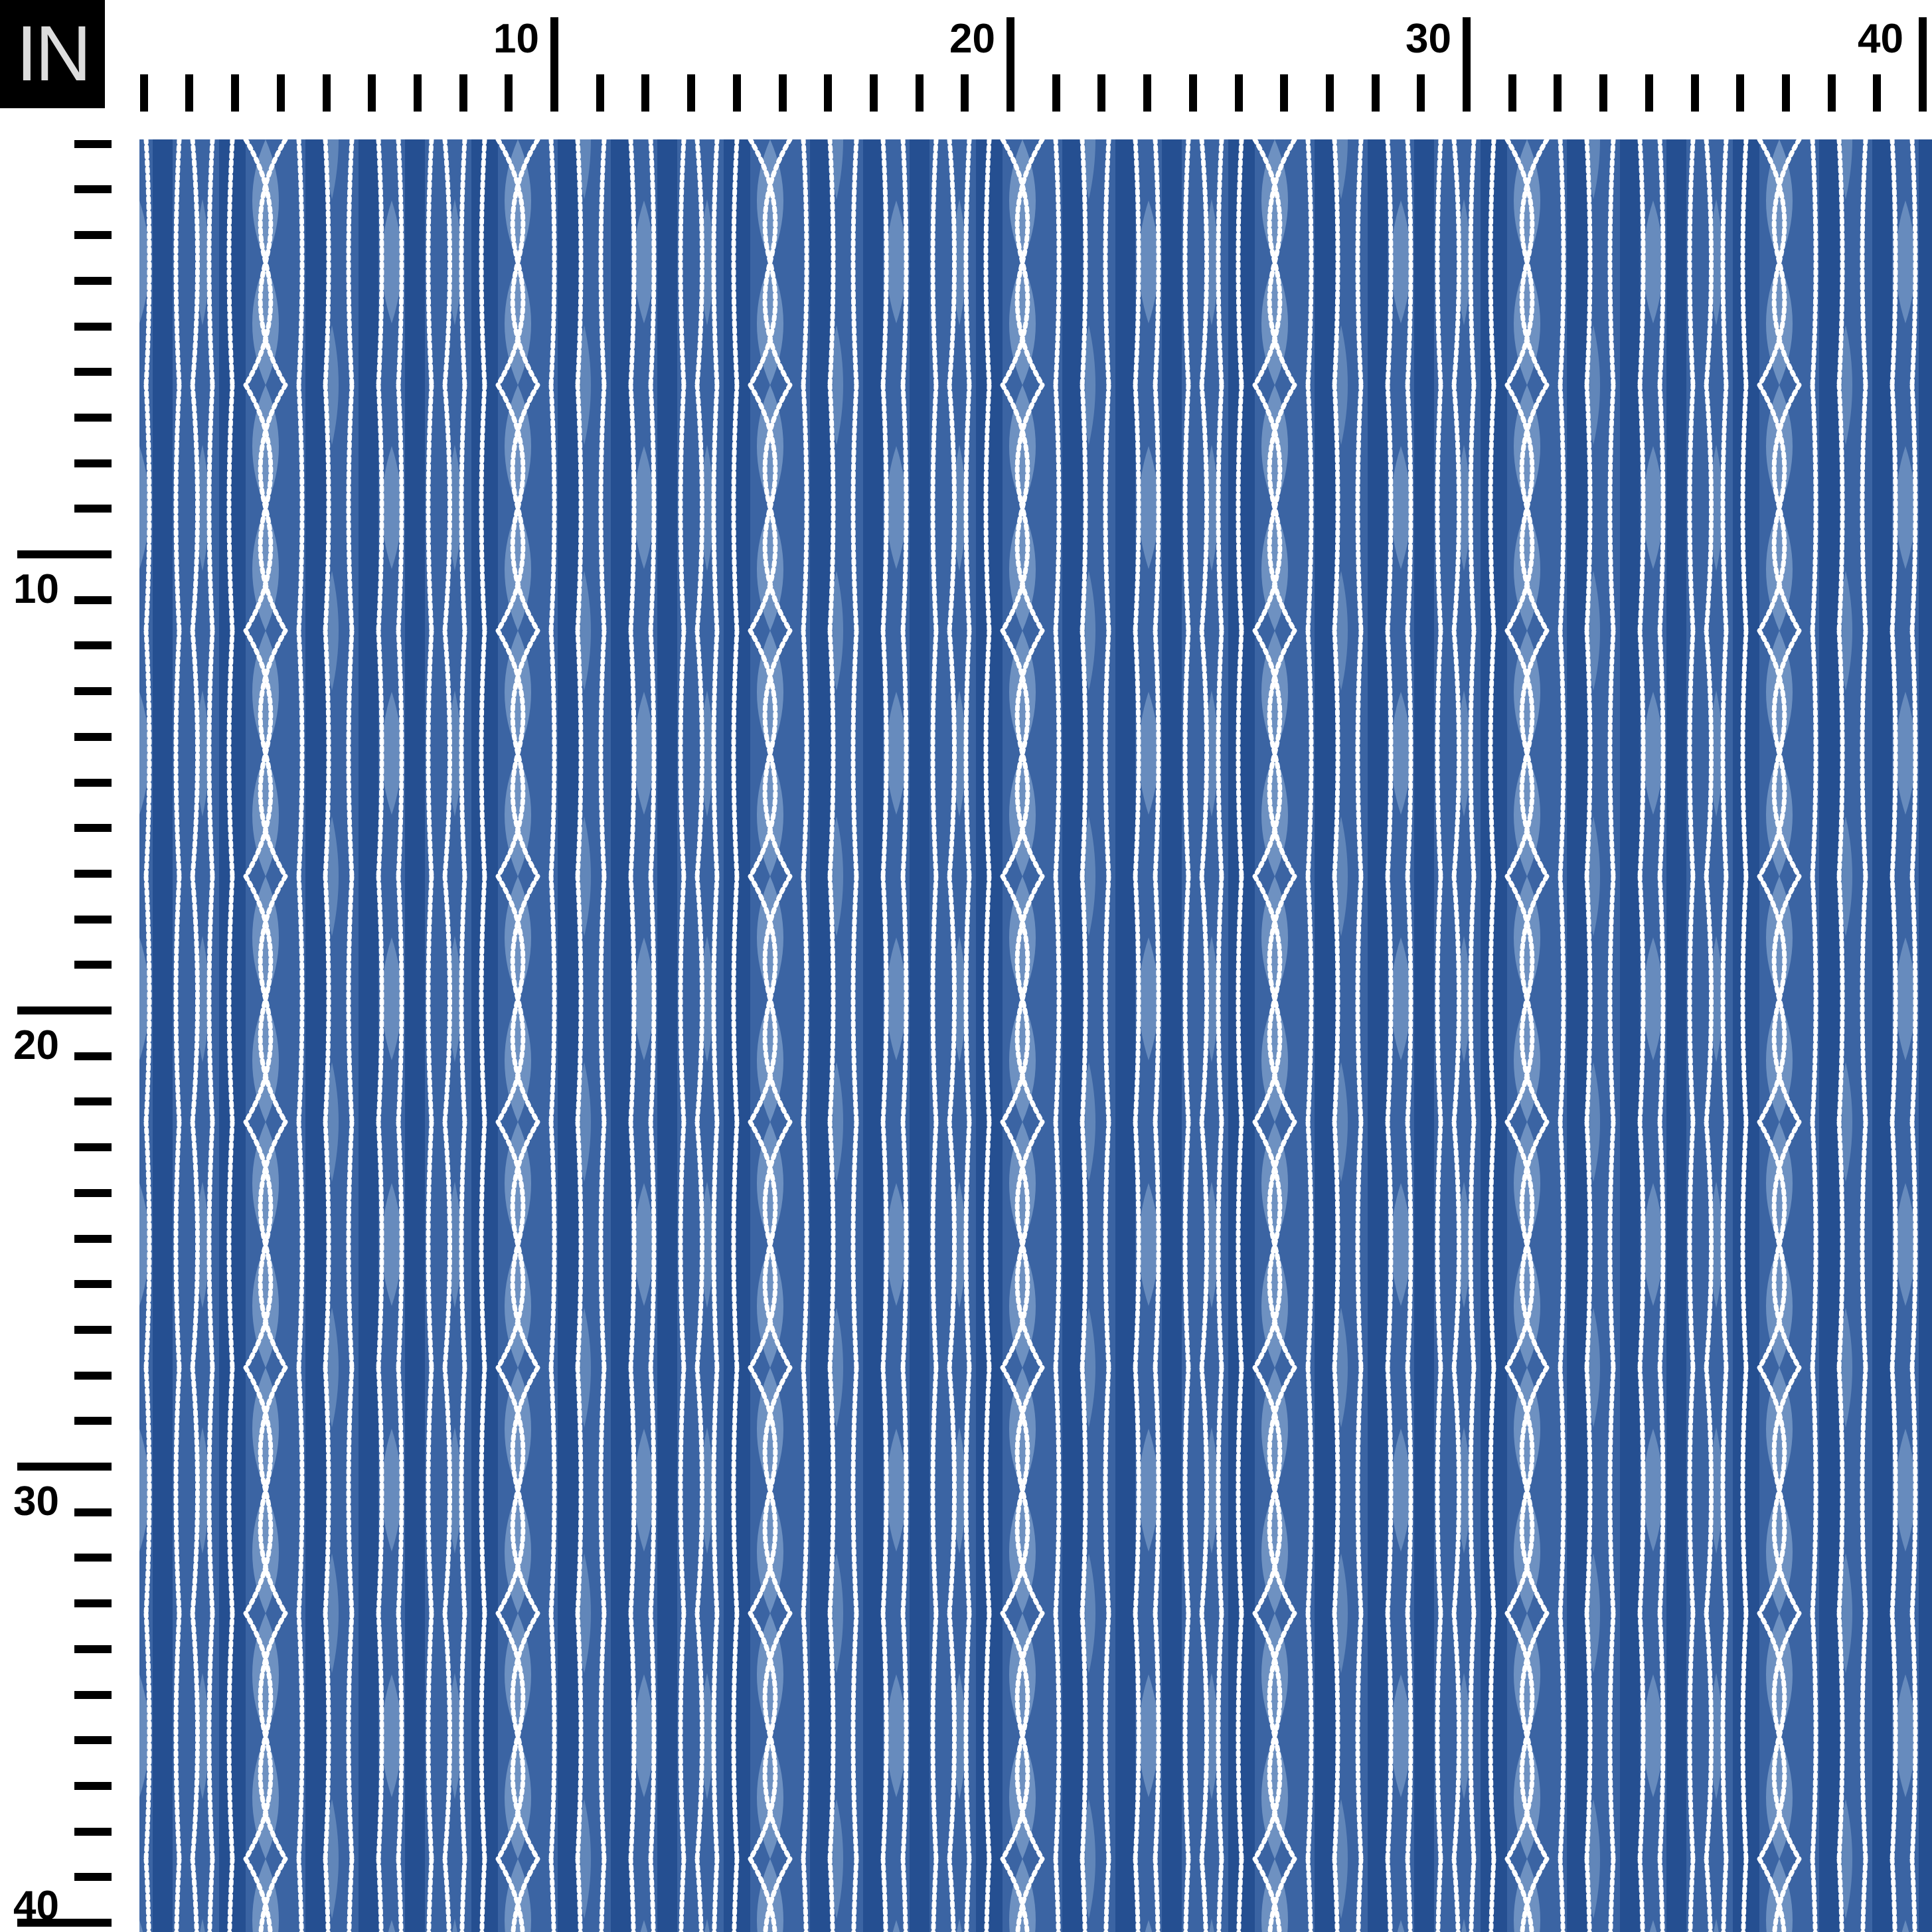 This screenshot has height=1932, width=1932. What do you see at coordinates (36, 1906) in the screenshot?
I see `left-ruler-label: 40` at bounding box center [36, 1906].